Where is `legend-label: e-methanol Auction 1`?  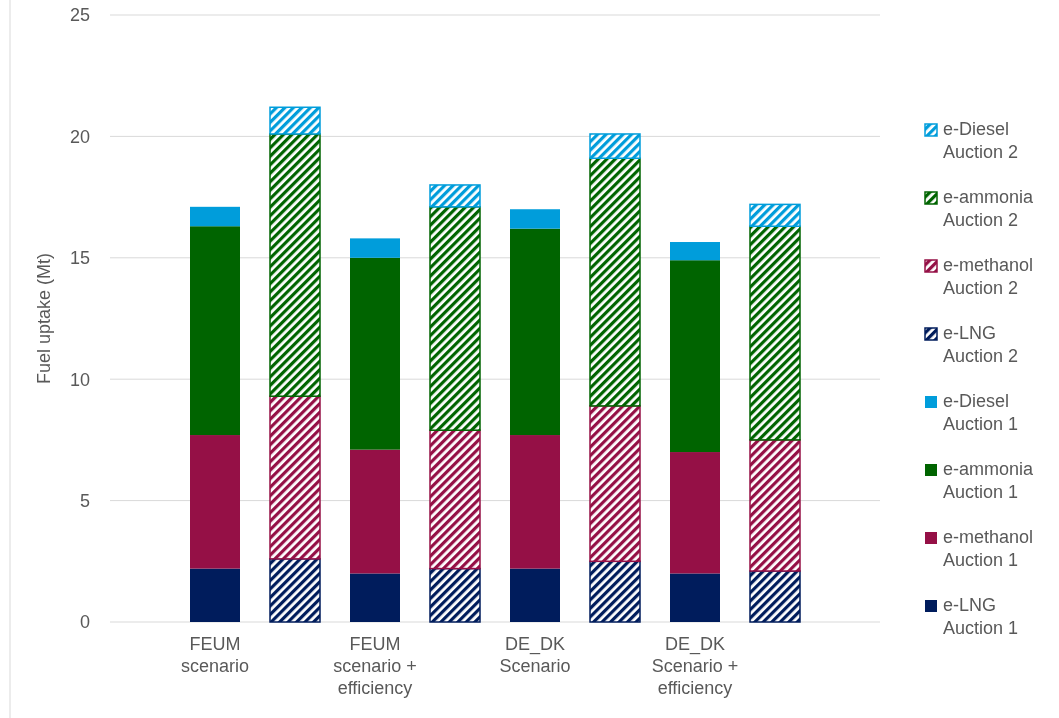 legend-label: e-methanol Auction 1 is located at coordinates (988, 548).